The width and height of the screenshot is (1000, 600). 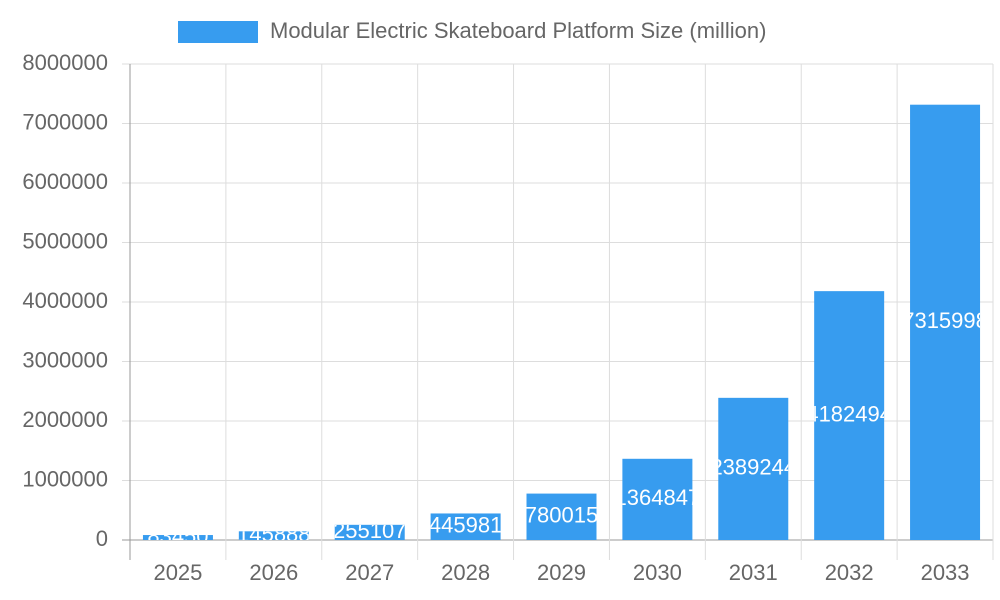 What do you see at coordinates (753, 572) in the screenshot?
I see `x-tick-label: 2031` at bounding box center [753, 572].